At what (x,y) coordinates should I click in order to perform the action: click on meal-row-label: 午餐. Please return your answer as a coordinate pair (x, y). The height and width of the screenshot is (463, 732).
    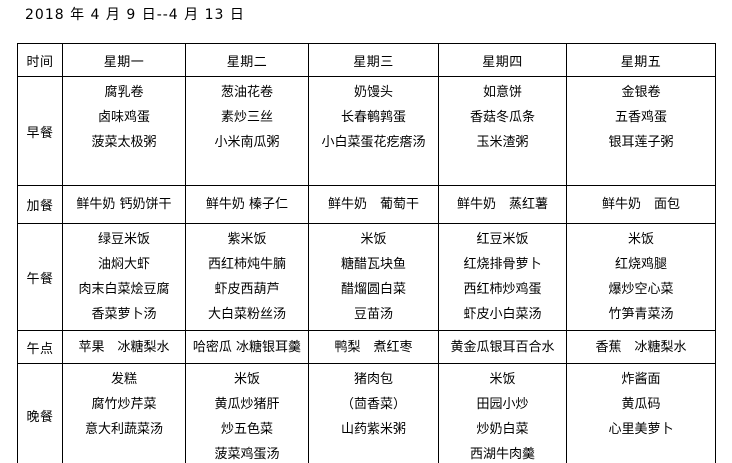
    Looking at the image, I should click on (40, 277).